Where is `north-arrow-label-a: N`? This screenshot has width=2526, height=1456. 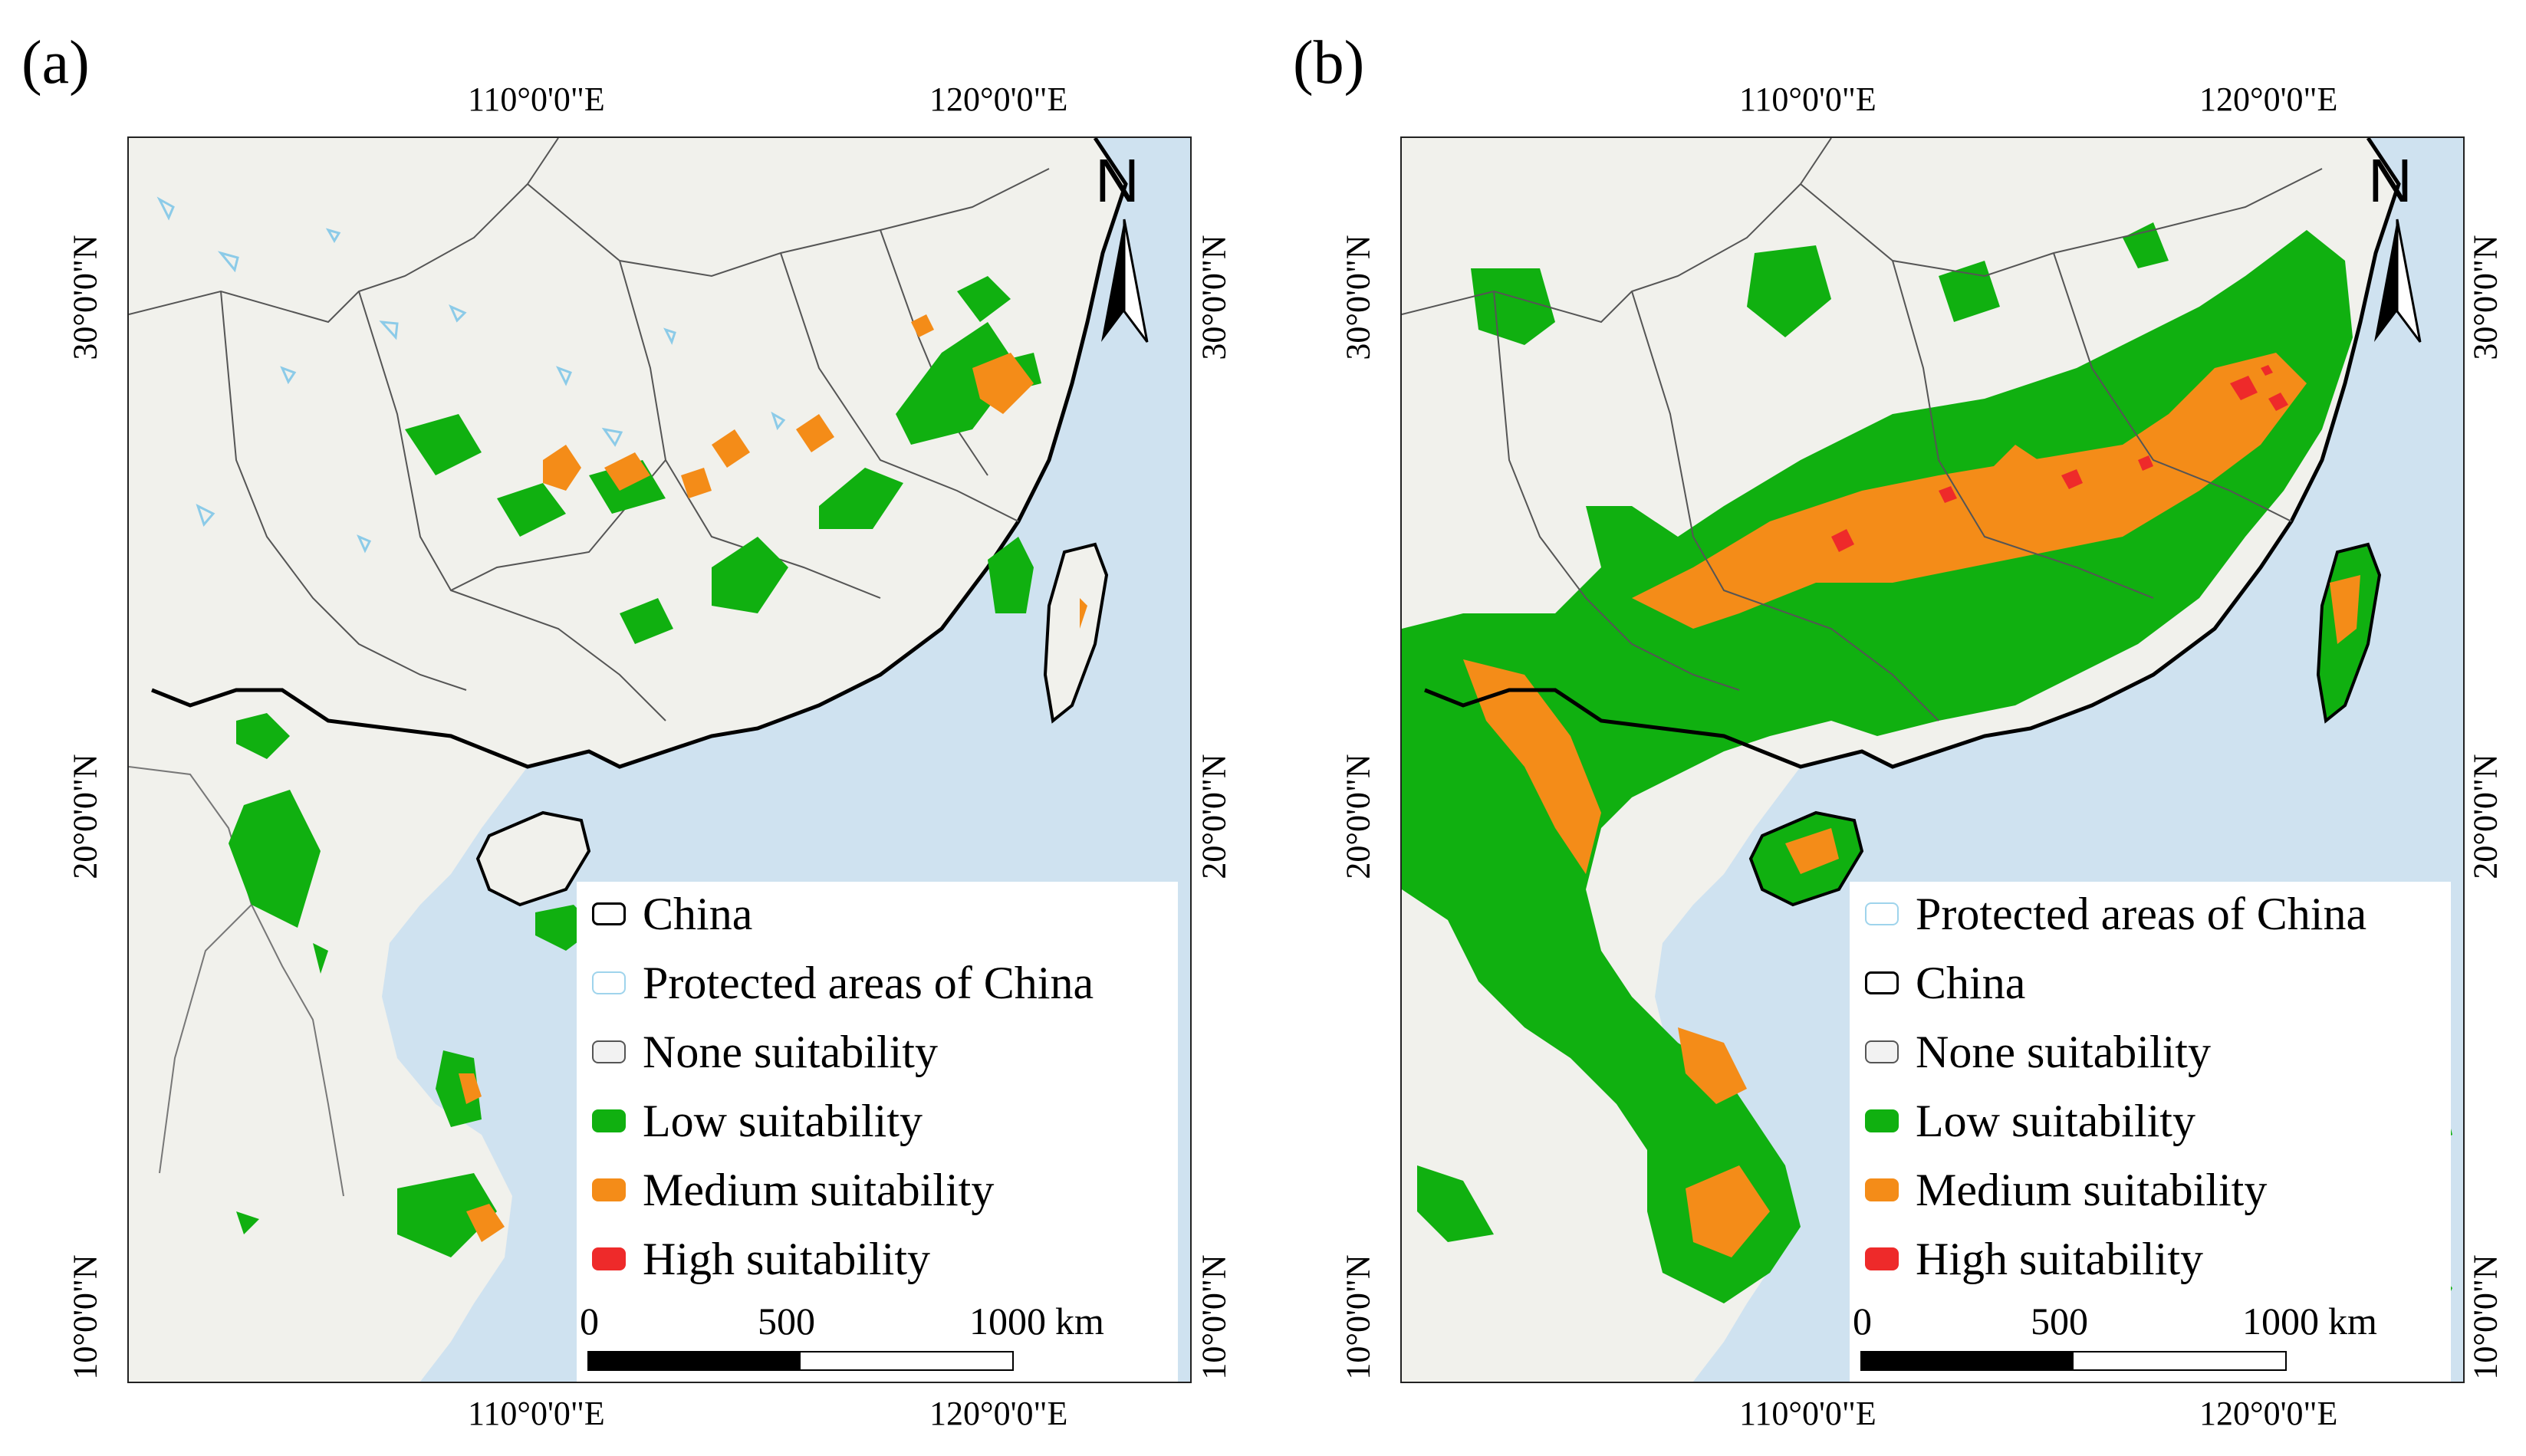 north-arrow-label-a: N is located at coordinates (1117, 180).